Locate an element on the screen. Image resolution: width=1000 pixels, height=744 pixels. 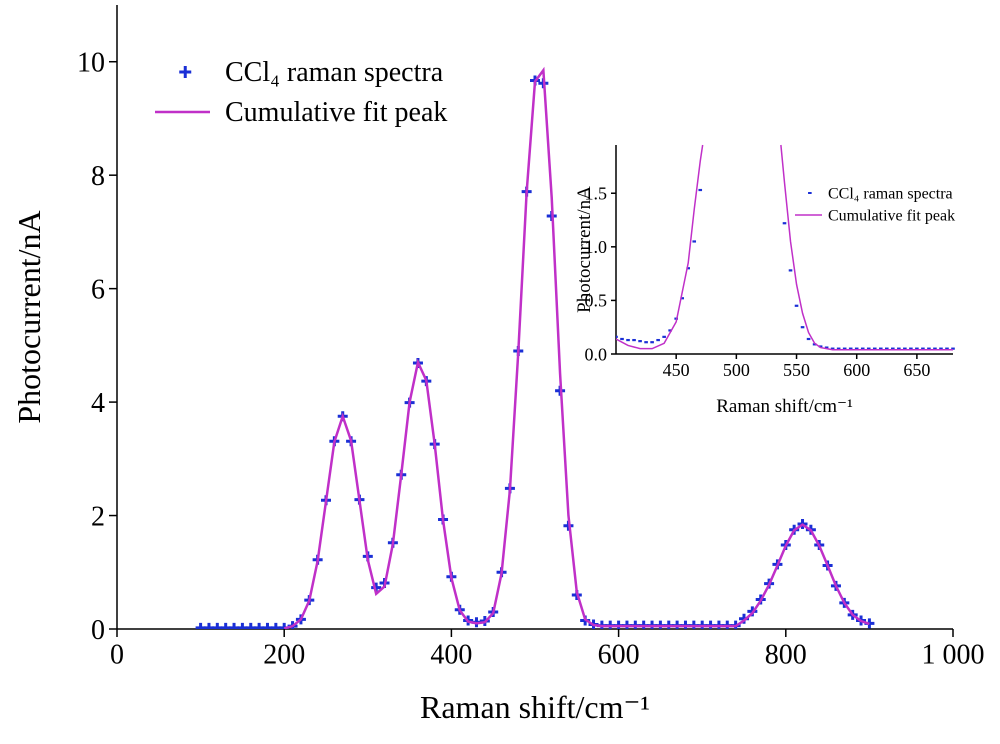
y-tick-label: 0 is located at coordinates (98, 630).